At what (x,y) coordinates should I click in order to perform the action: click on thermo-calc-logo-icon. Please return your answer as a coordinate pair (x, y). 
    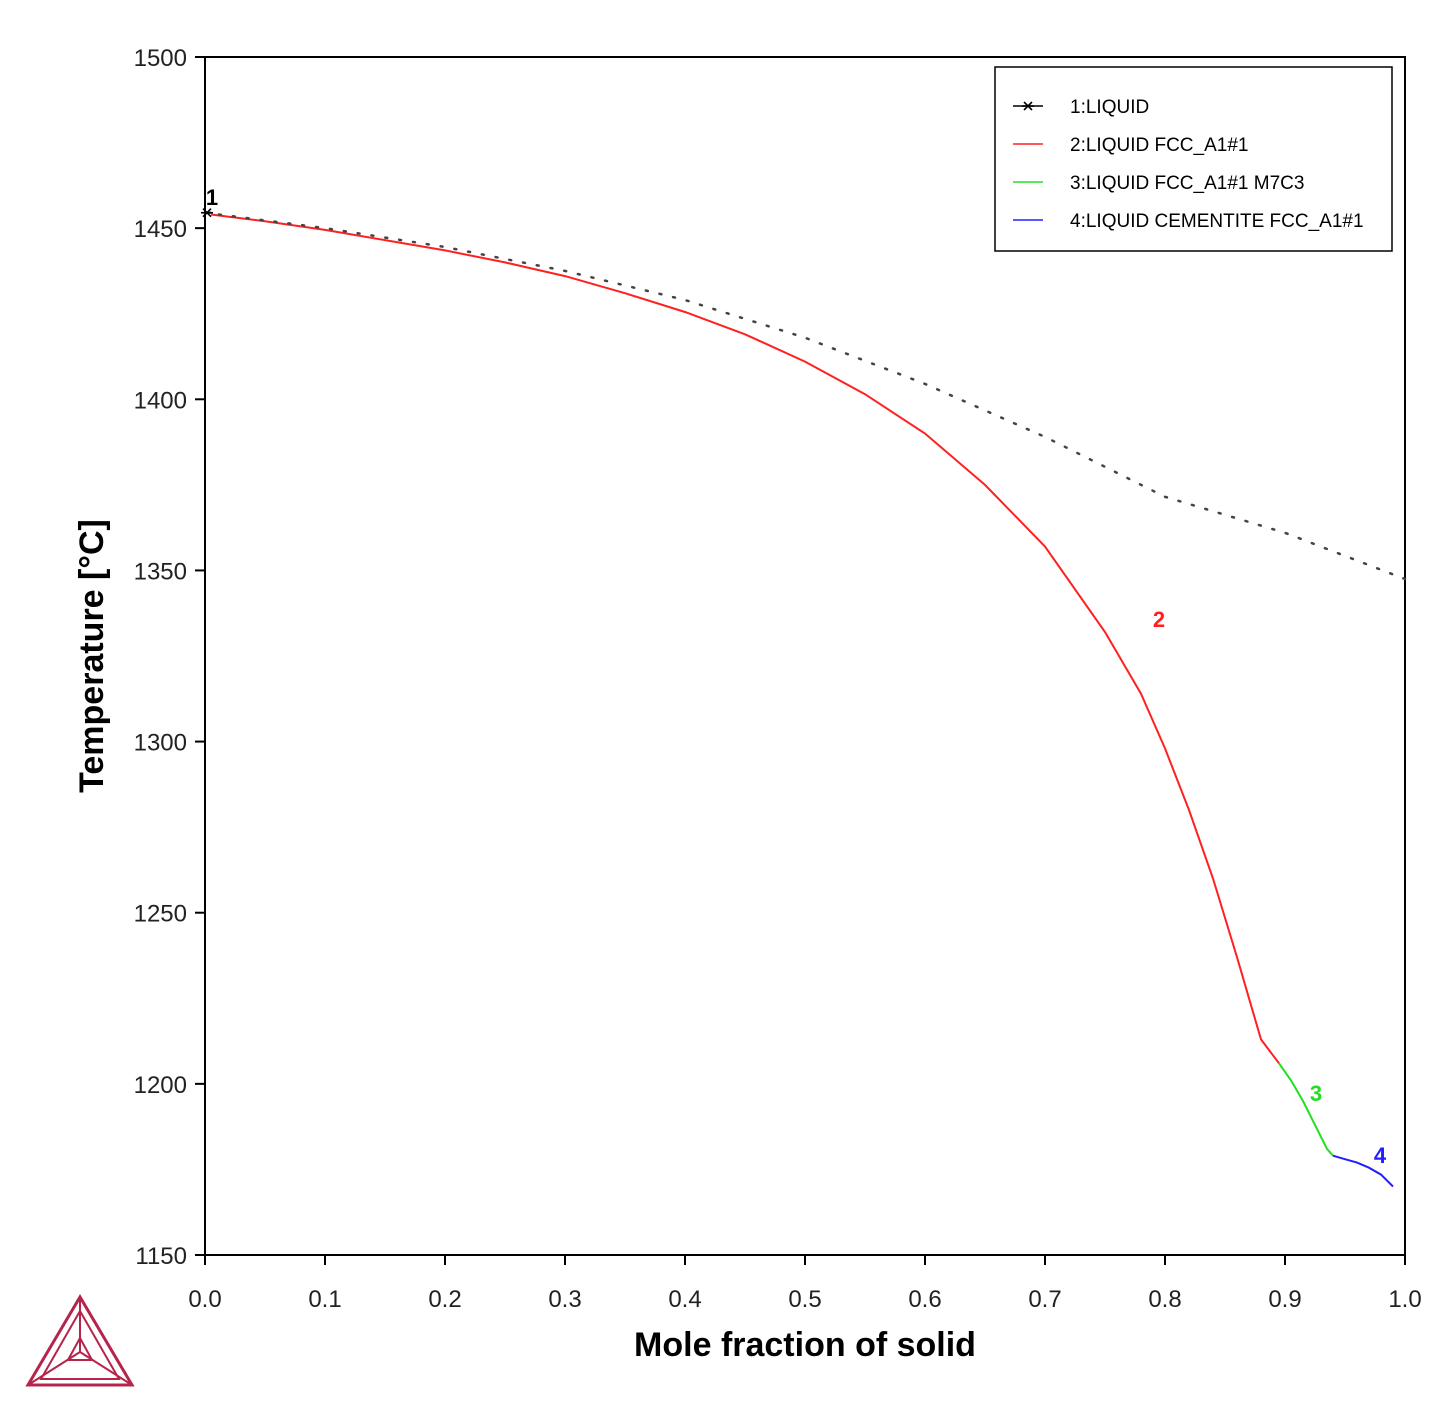
    Looking at the image, I should click on (80, 1340).